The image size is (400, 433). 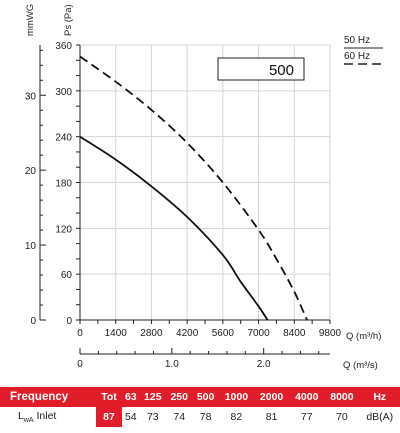 I want to click on band-1000: 1000, so click(x=236, y=397).